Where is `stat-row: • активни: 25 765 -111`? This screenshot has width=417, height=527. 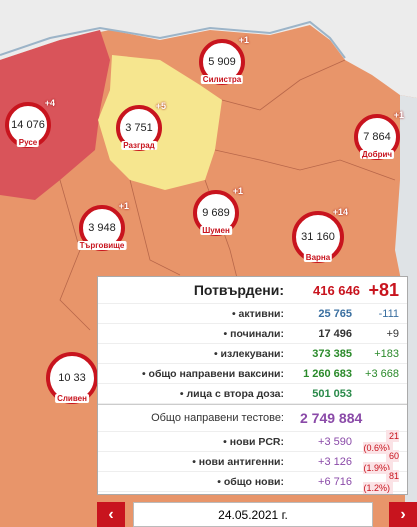 stat-row: • активни: 25 765 -111 is located at coordinates (252, 314).